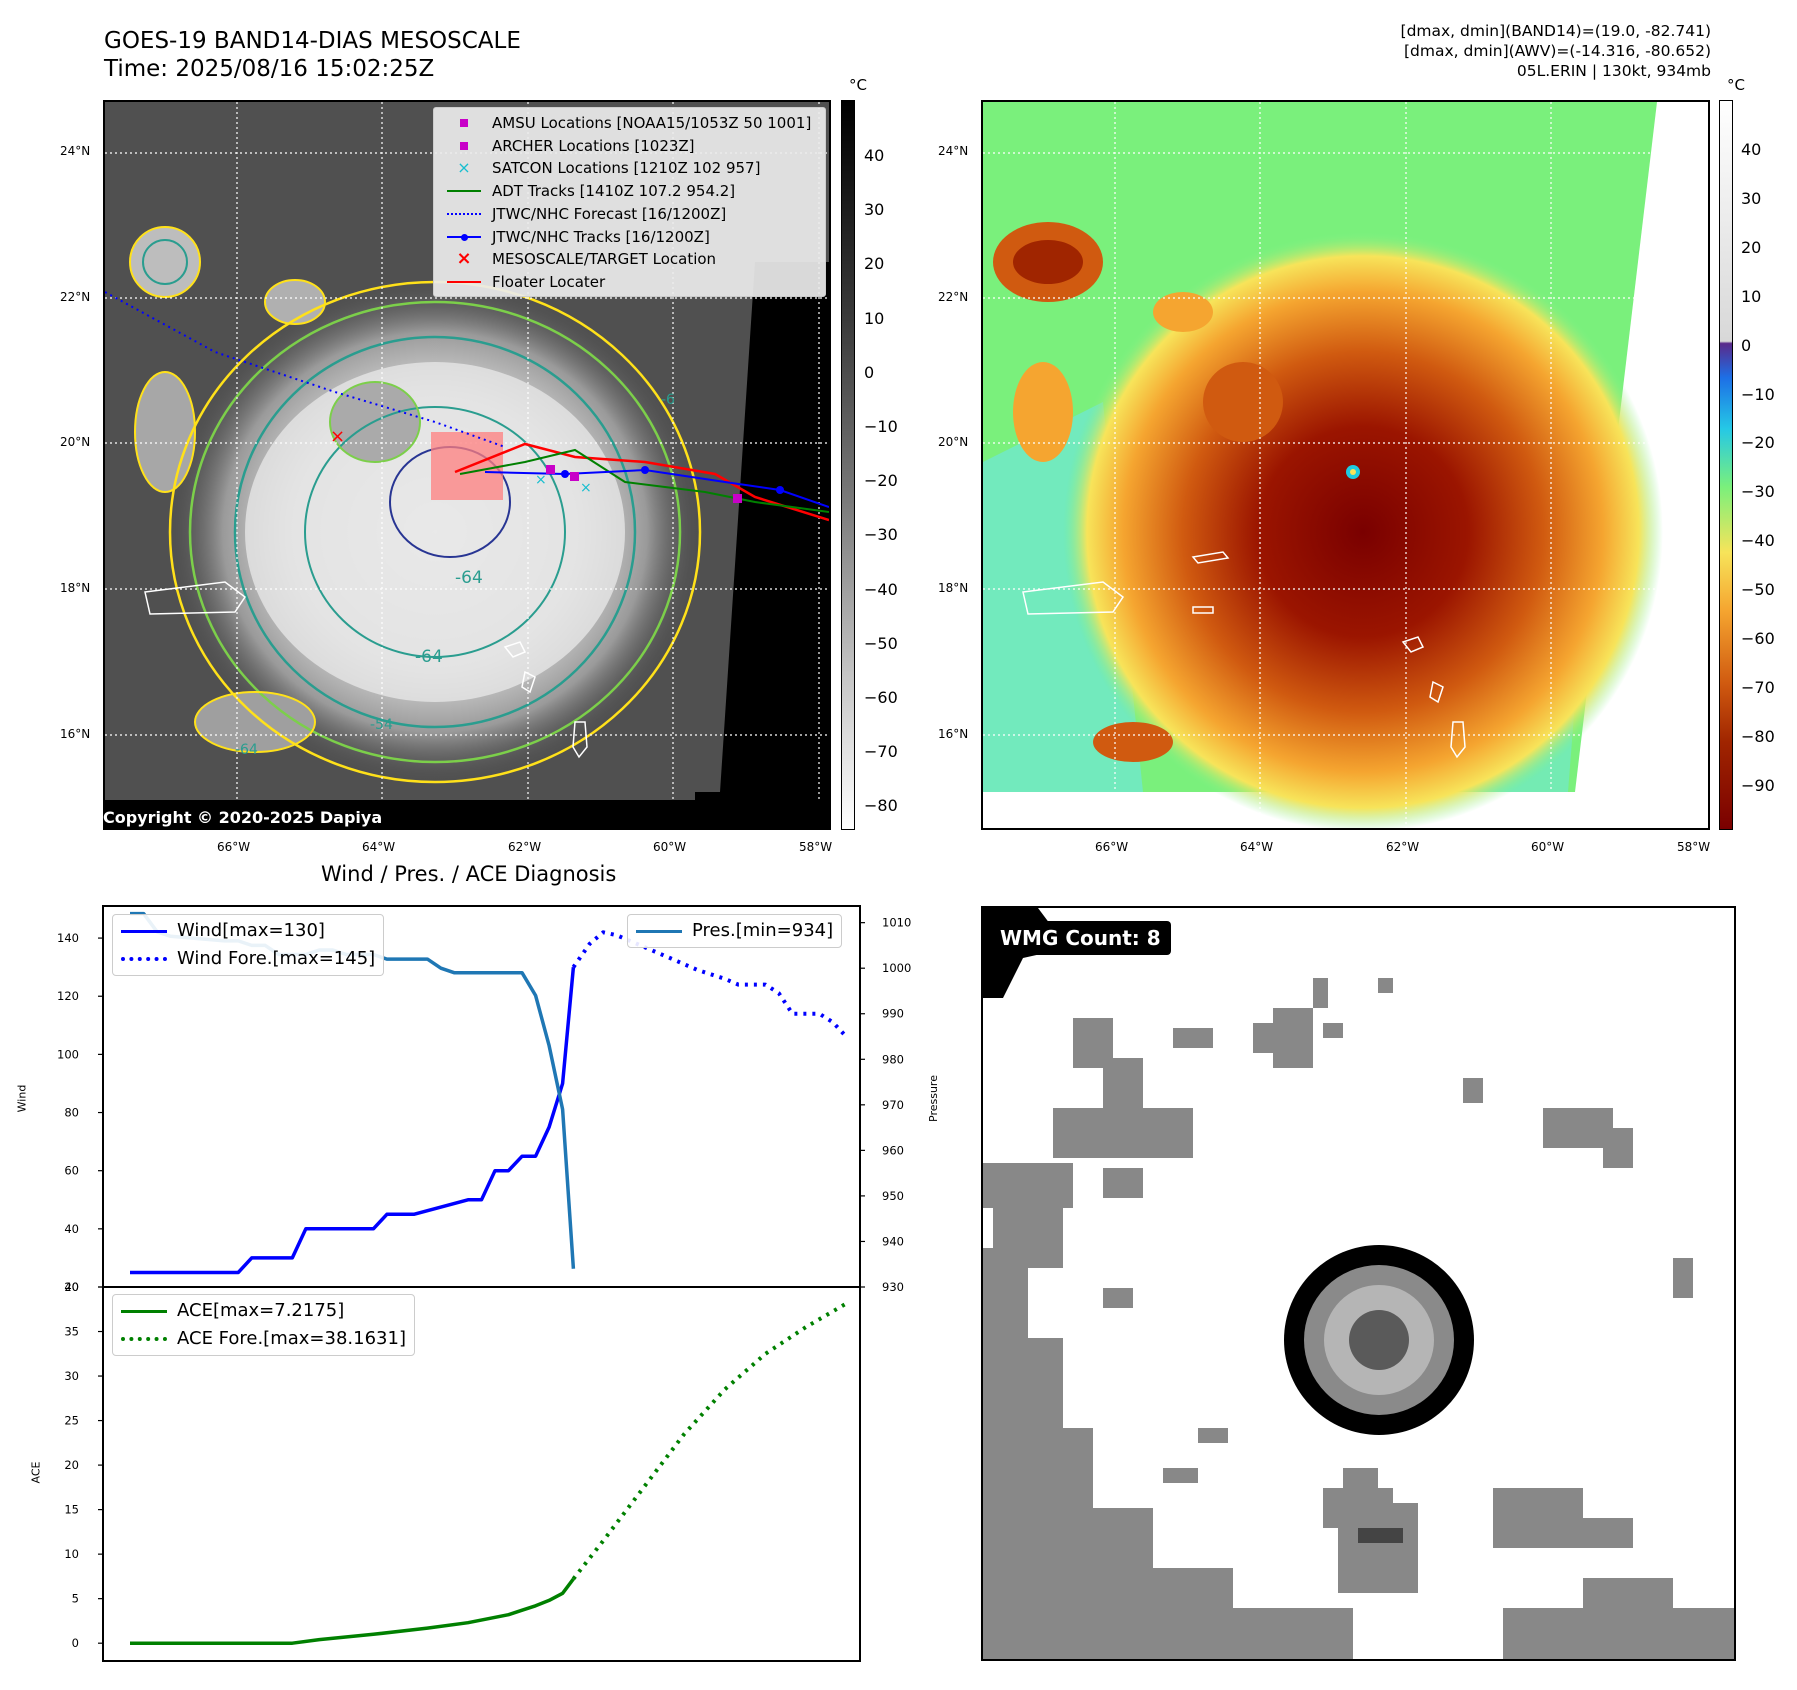 The width and height of the screenshot is (1797, 1690). What do you see at coordinates (381, 725) in the screenshot?
I see `contour-label: -54` at bounding box center [381, 725].